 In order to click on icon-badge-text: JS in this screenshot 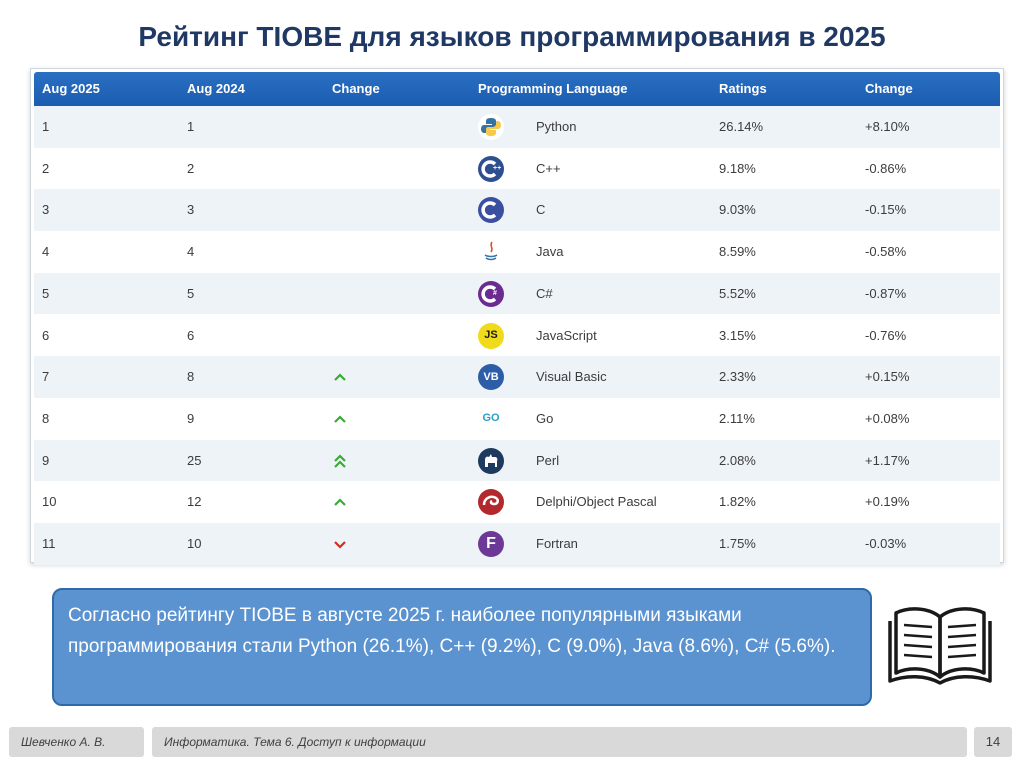, I will do `click(491, 335)`.